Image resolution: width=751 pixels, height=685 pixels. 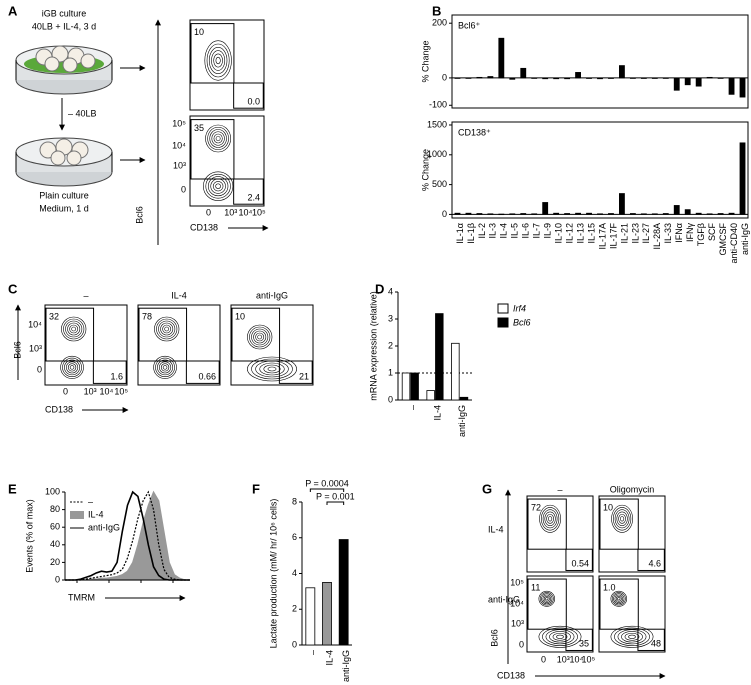 What do you see at coordinates (522, 322) in the screenshot?
I see `legend-label: Bcl6` at bounding box center [522, 322].